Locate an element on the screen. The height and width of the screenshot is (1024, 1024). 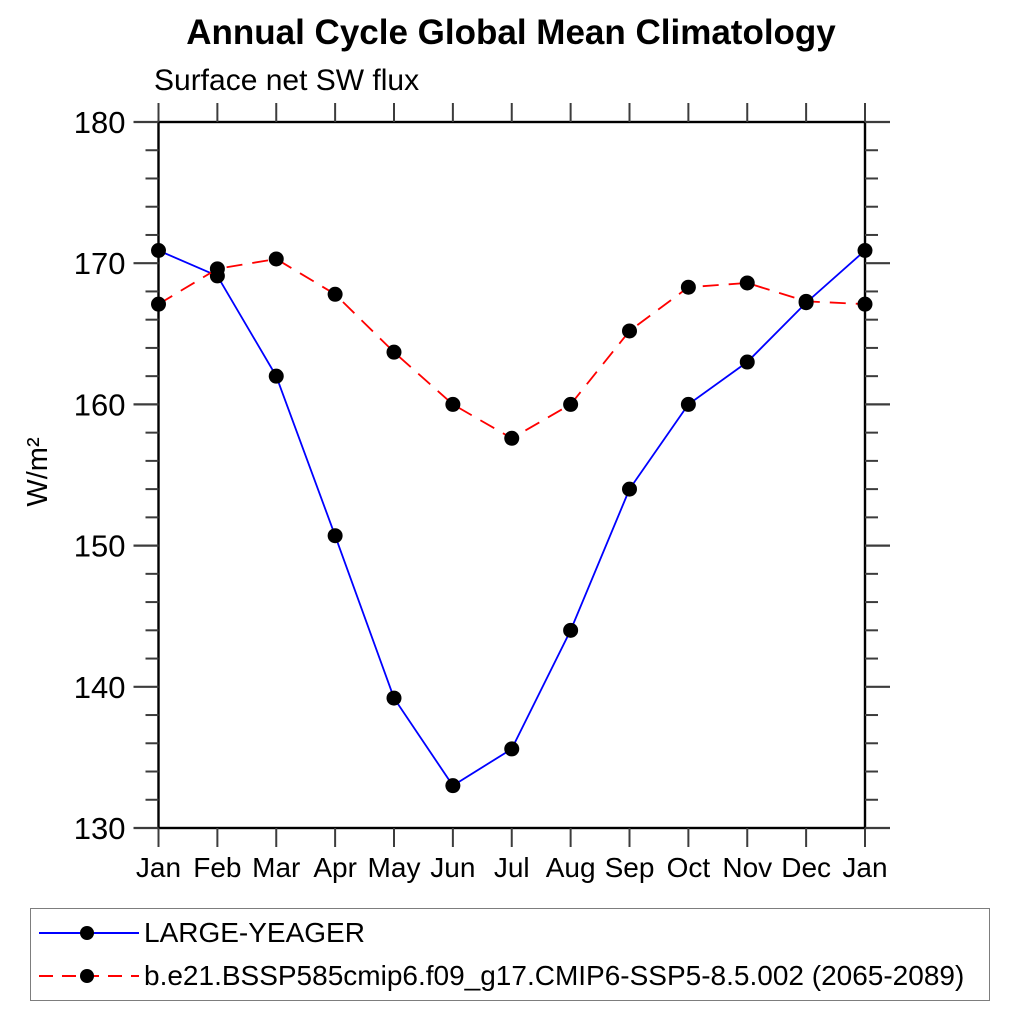
legend-dashed-line-icon is located at coordinates (89, 976).